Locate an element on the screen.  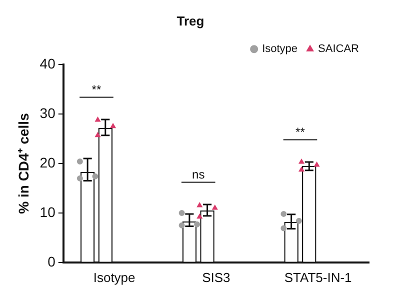
x-tick-label: Isotype is located at coordinates (114, 277).